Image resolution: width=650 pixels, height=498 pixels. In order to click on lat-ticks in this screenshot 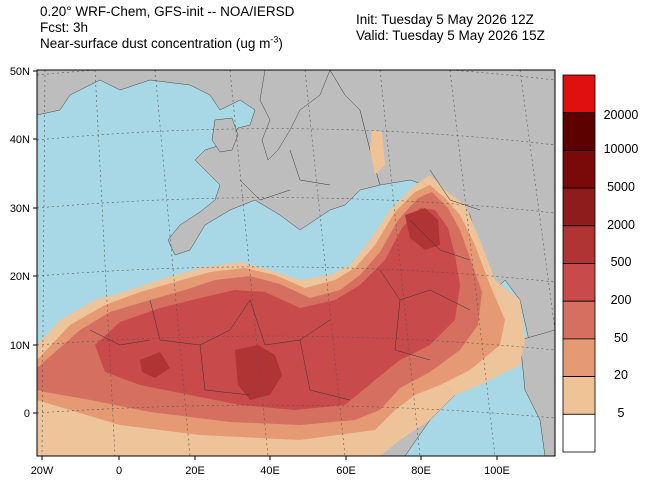, I will do `click(35, 242)`.